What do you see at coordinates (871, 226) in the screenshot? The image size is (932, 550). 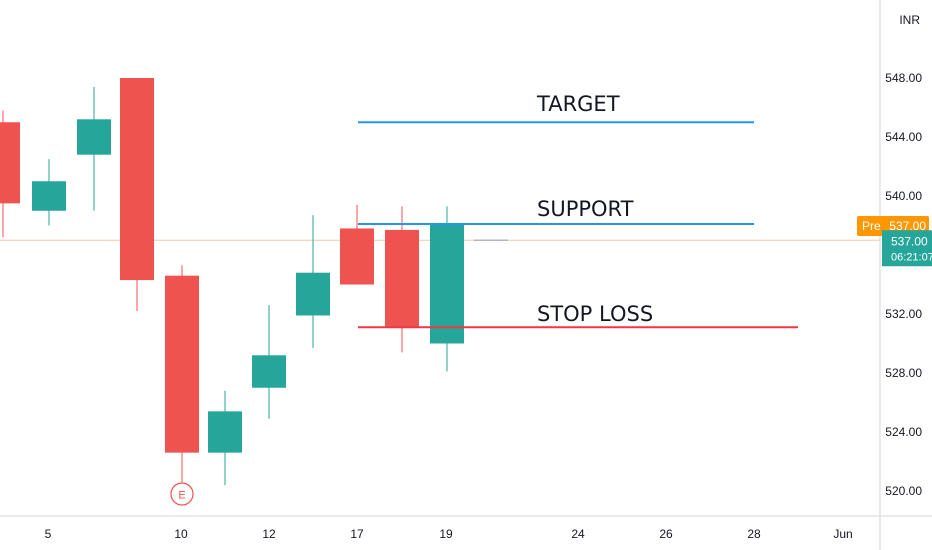 I see `premarket-label: Pre` at bounding box center [871, 226].